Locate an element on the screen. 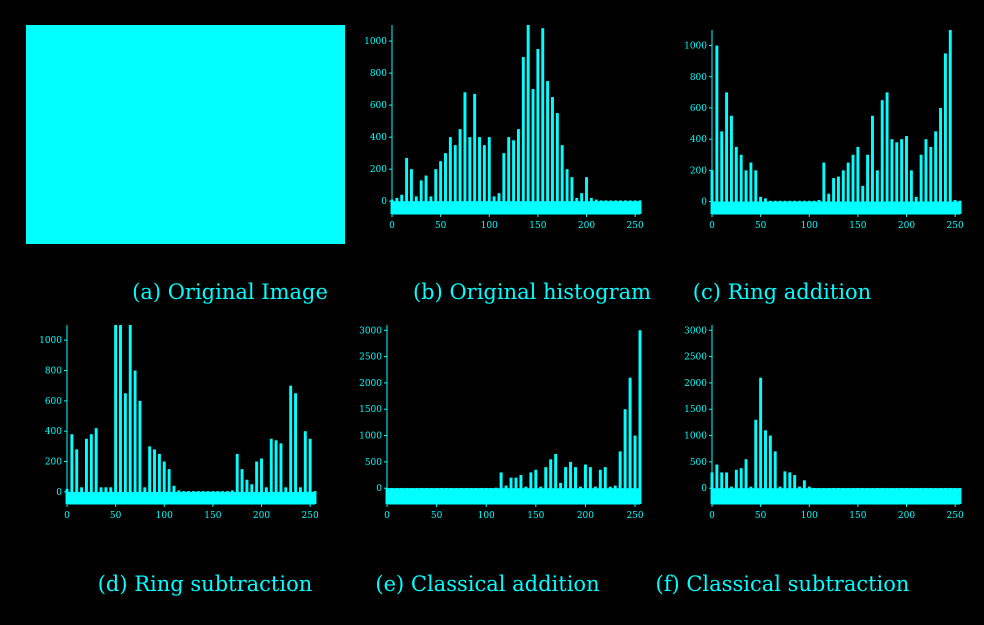  y-tick-label: 1000 is located at coordinates (375, 42).